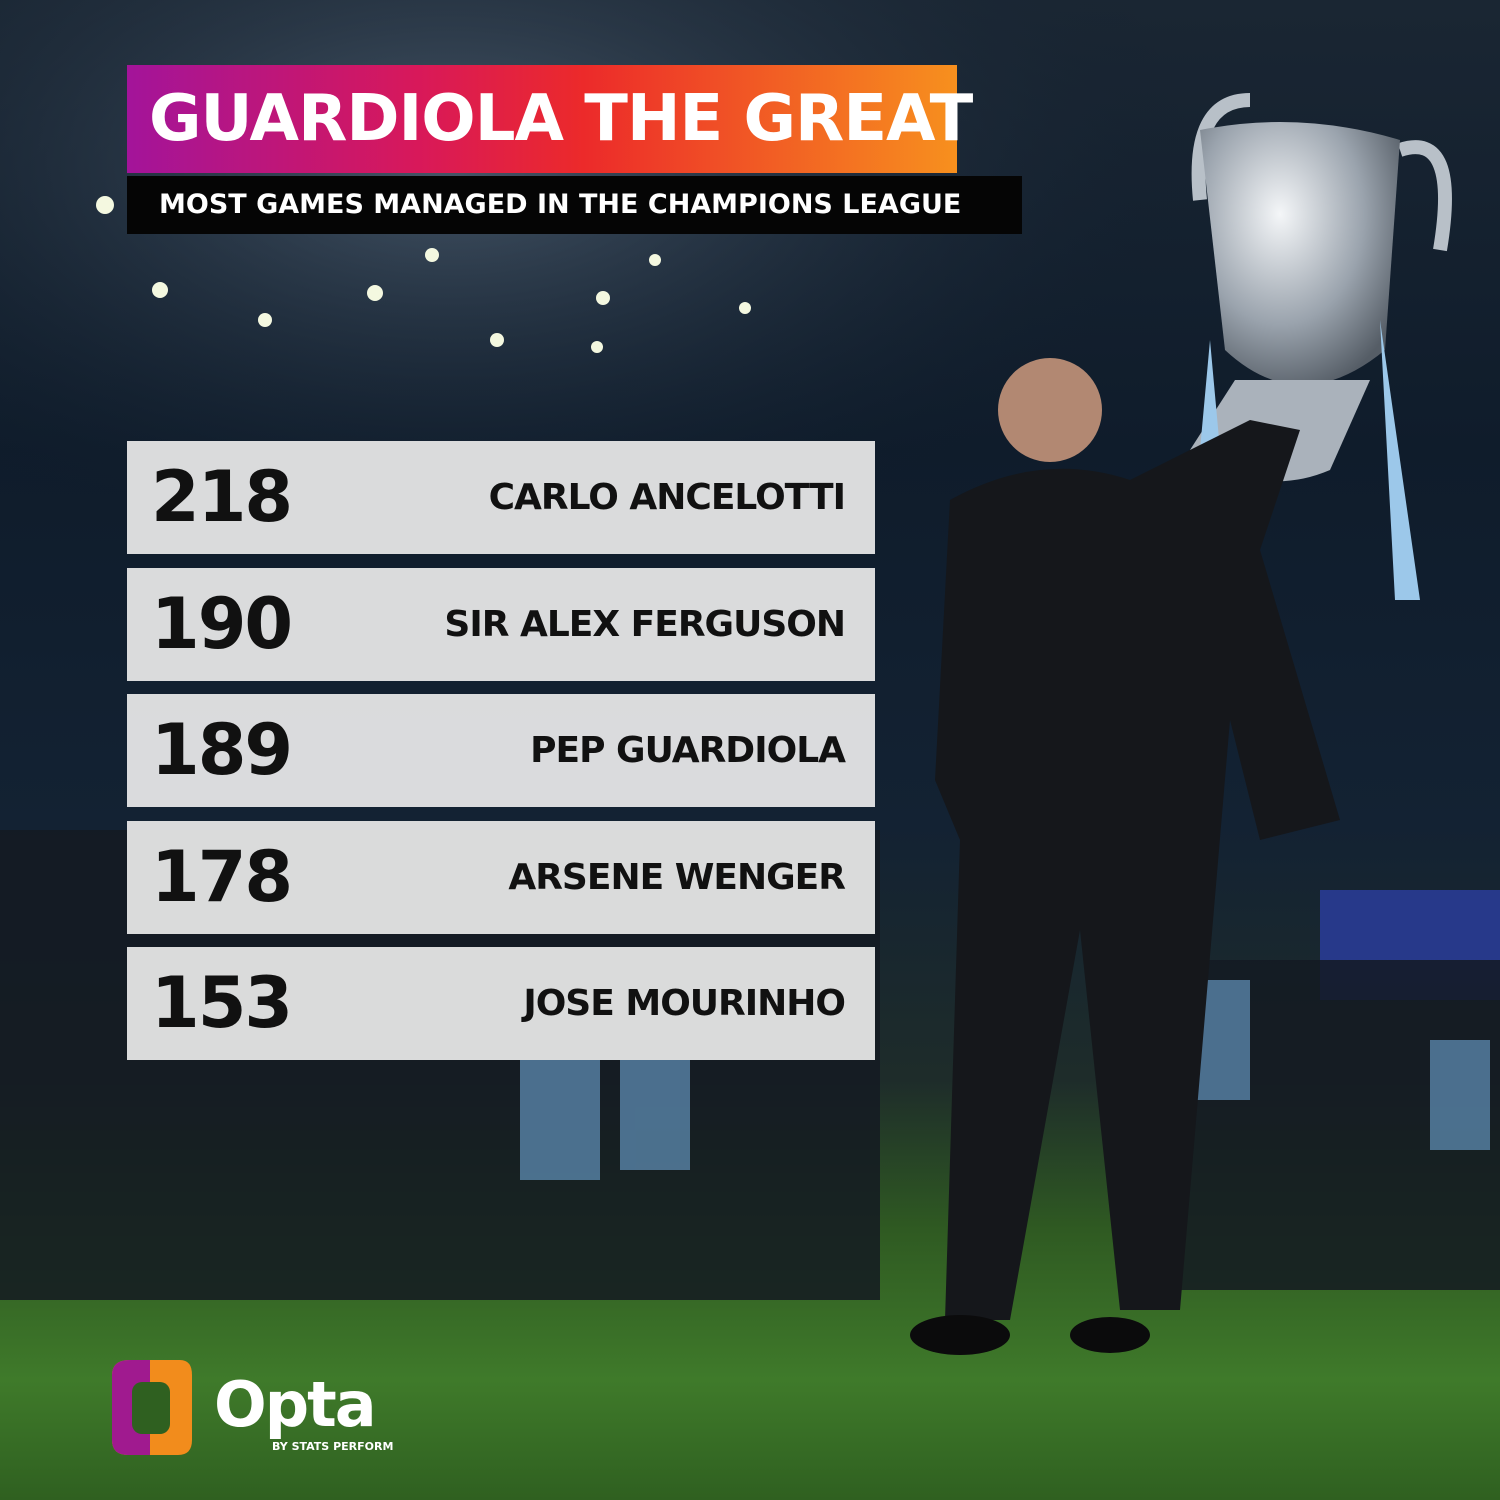 The height and width of the screenshot is (1500, 1500). I want to click on games-count: 218, so click(222, 497).